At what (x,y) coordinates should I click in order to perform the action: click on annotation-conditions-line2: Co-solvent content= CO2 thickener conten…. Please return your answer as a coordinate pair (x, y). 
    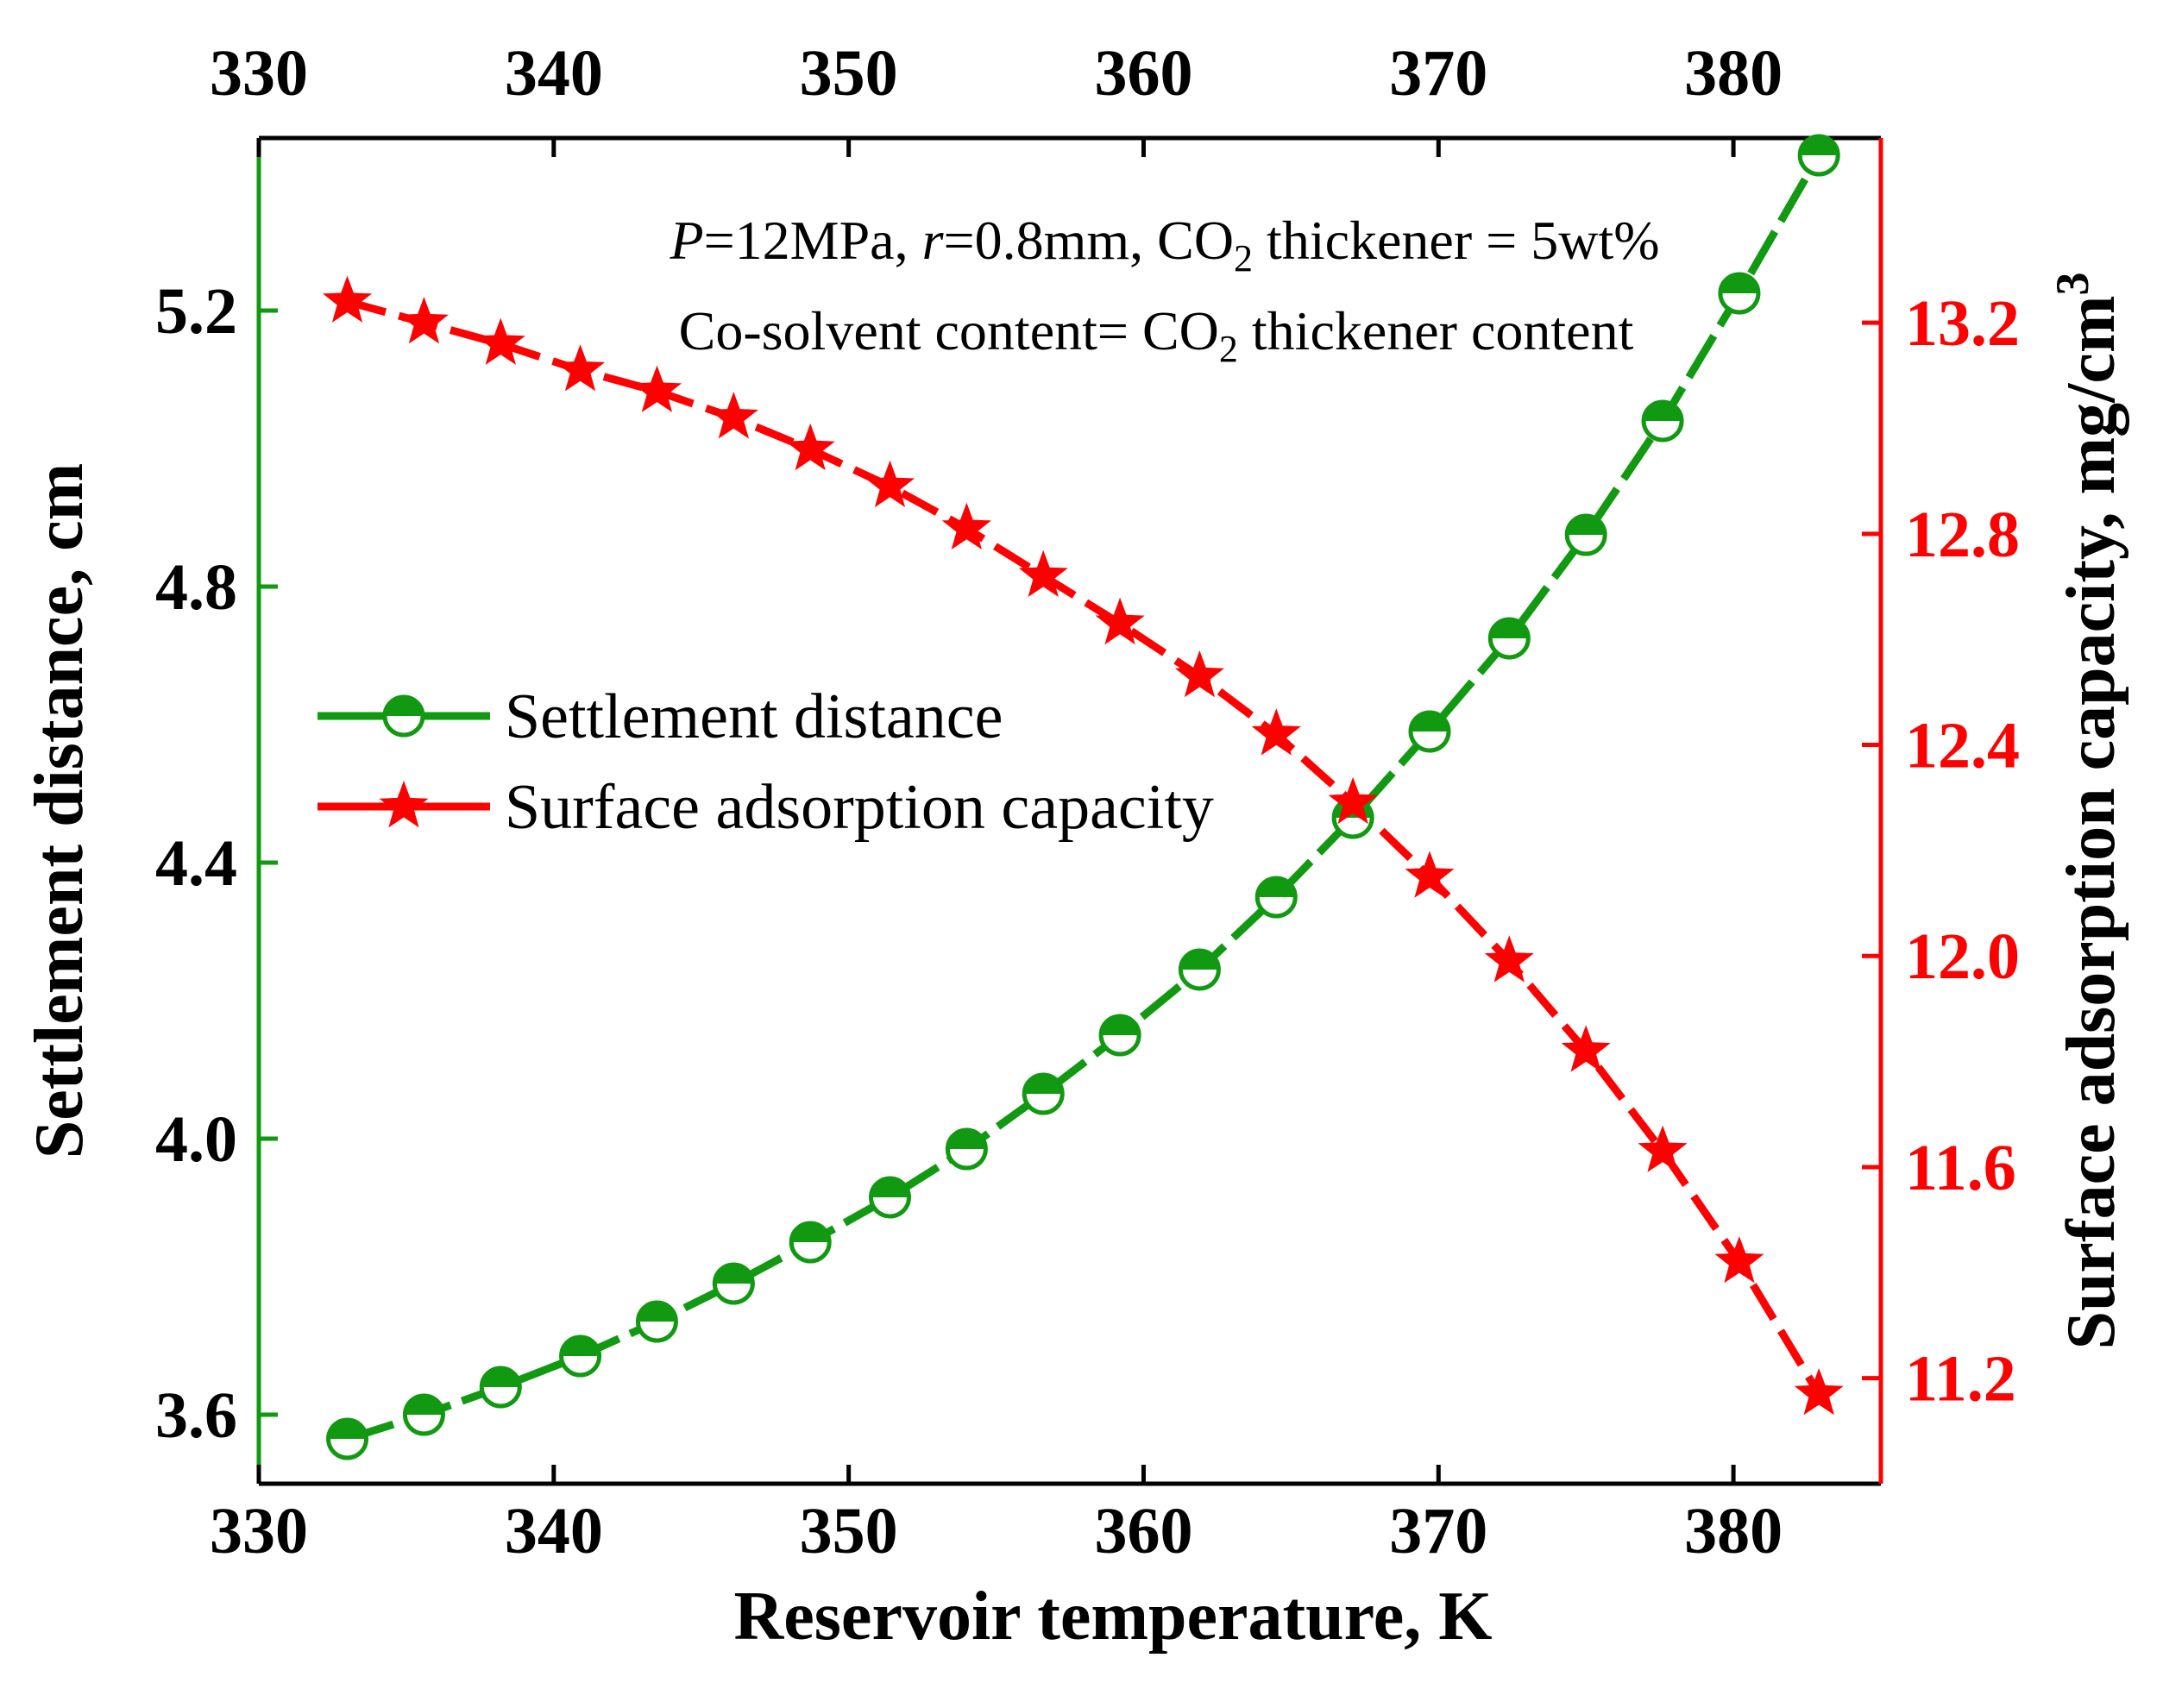
    Looking at the image, I should click on (1156, 335).